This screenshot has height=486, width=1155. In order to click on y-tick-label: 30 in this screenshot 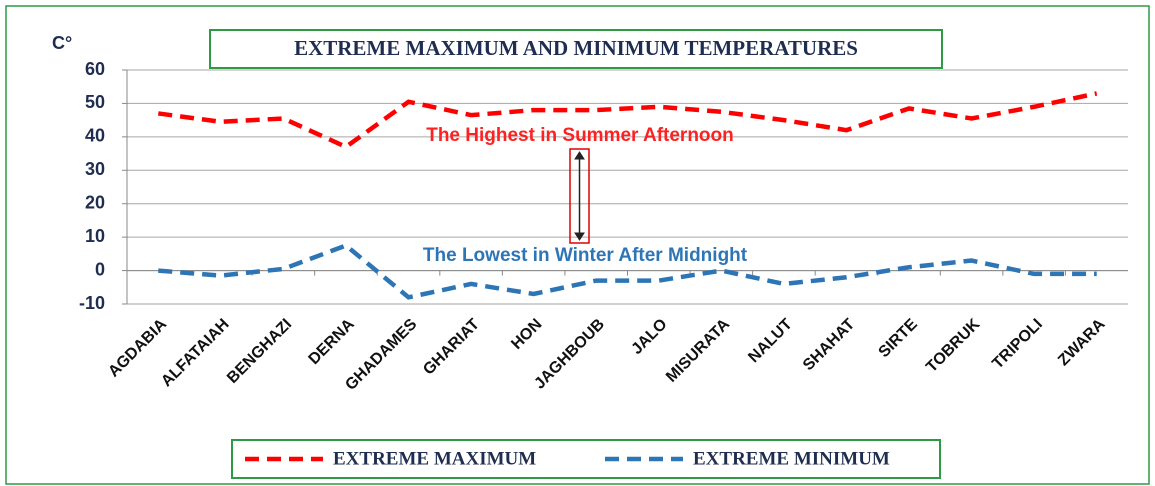, I will do `click(95, 169)`.